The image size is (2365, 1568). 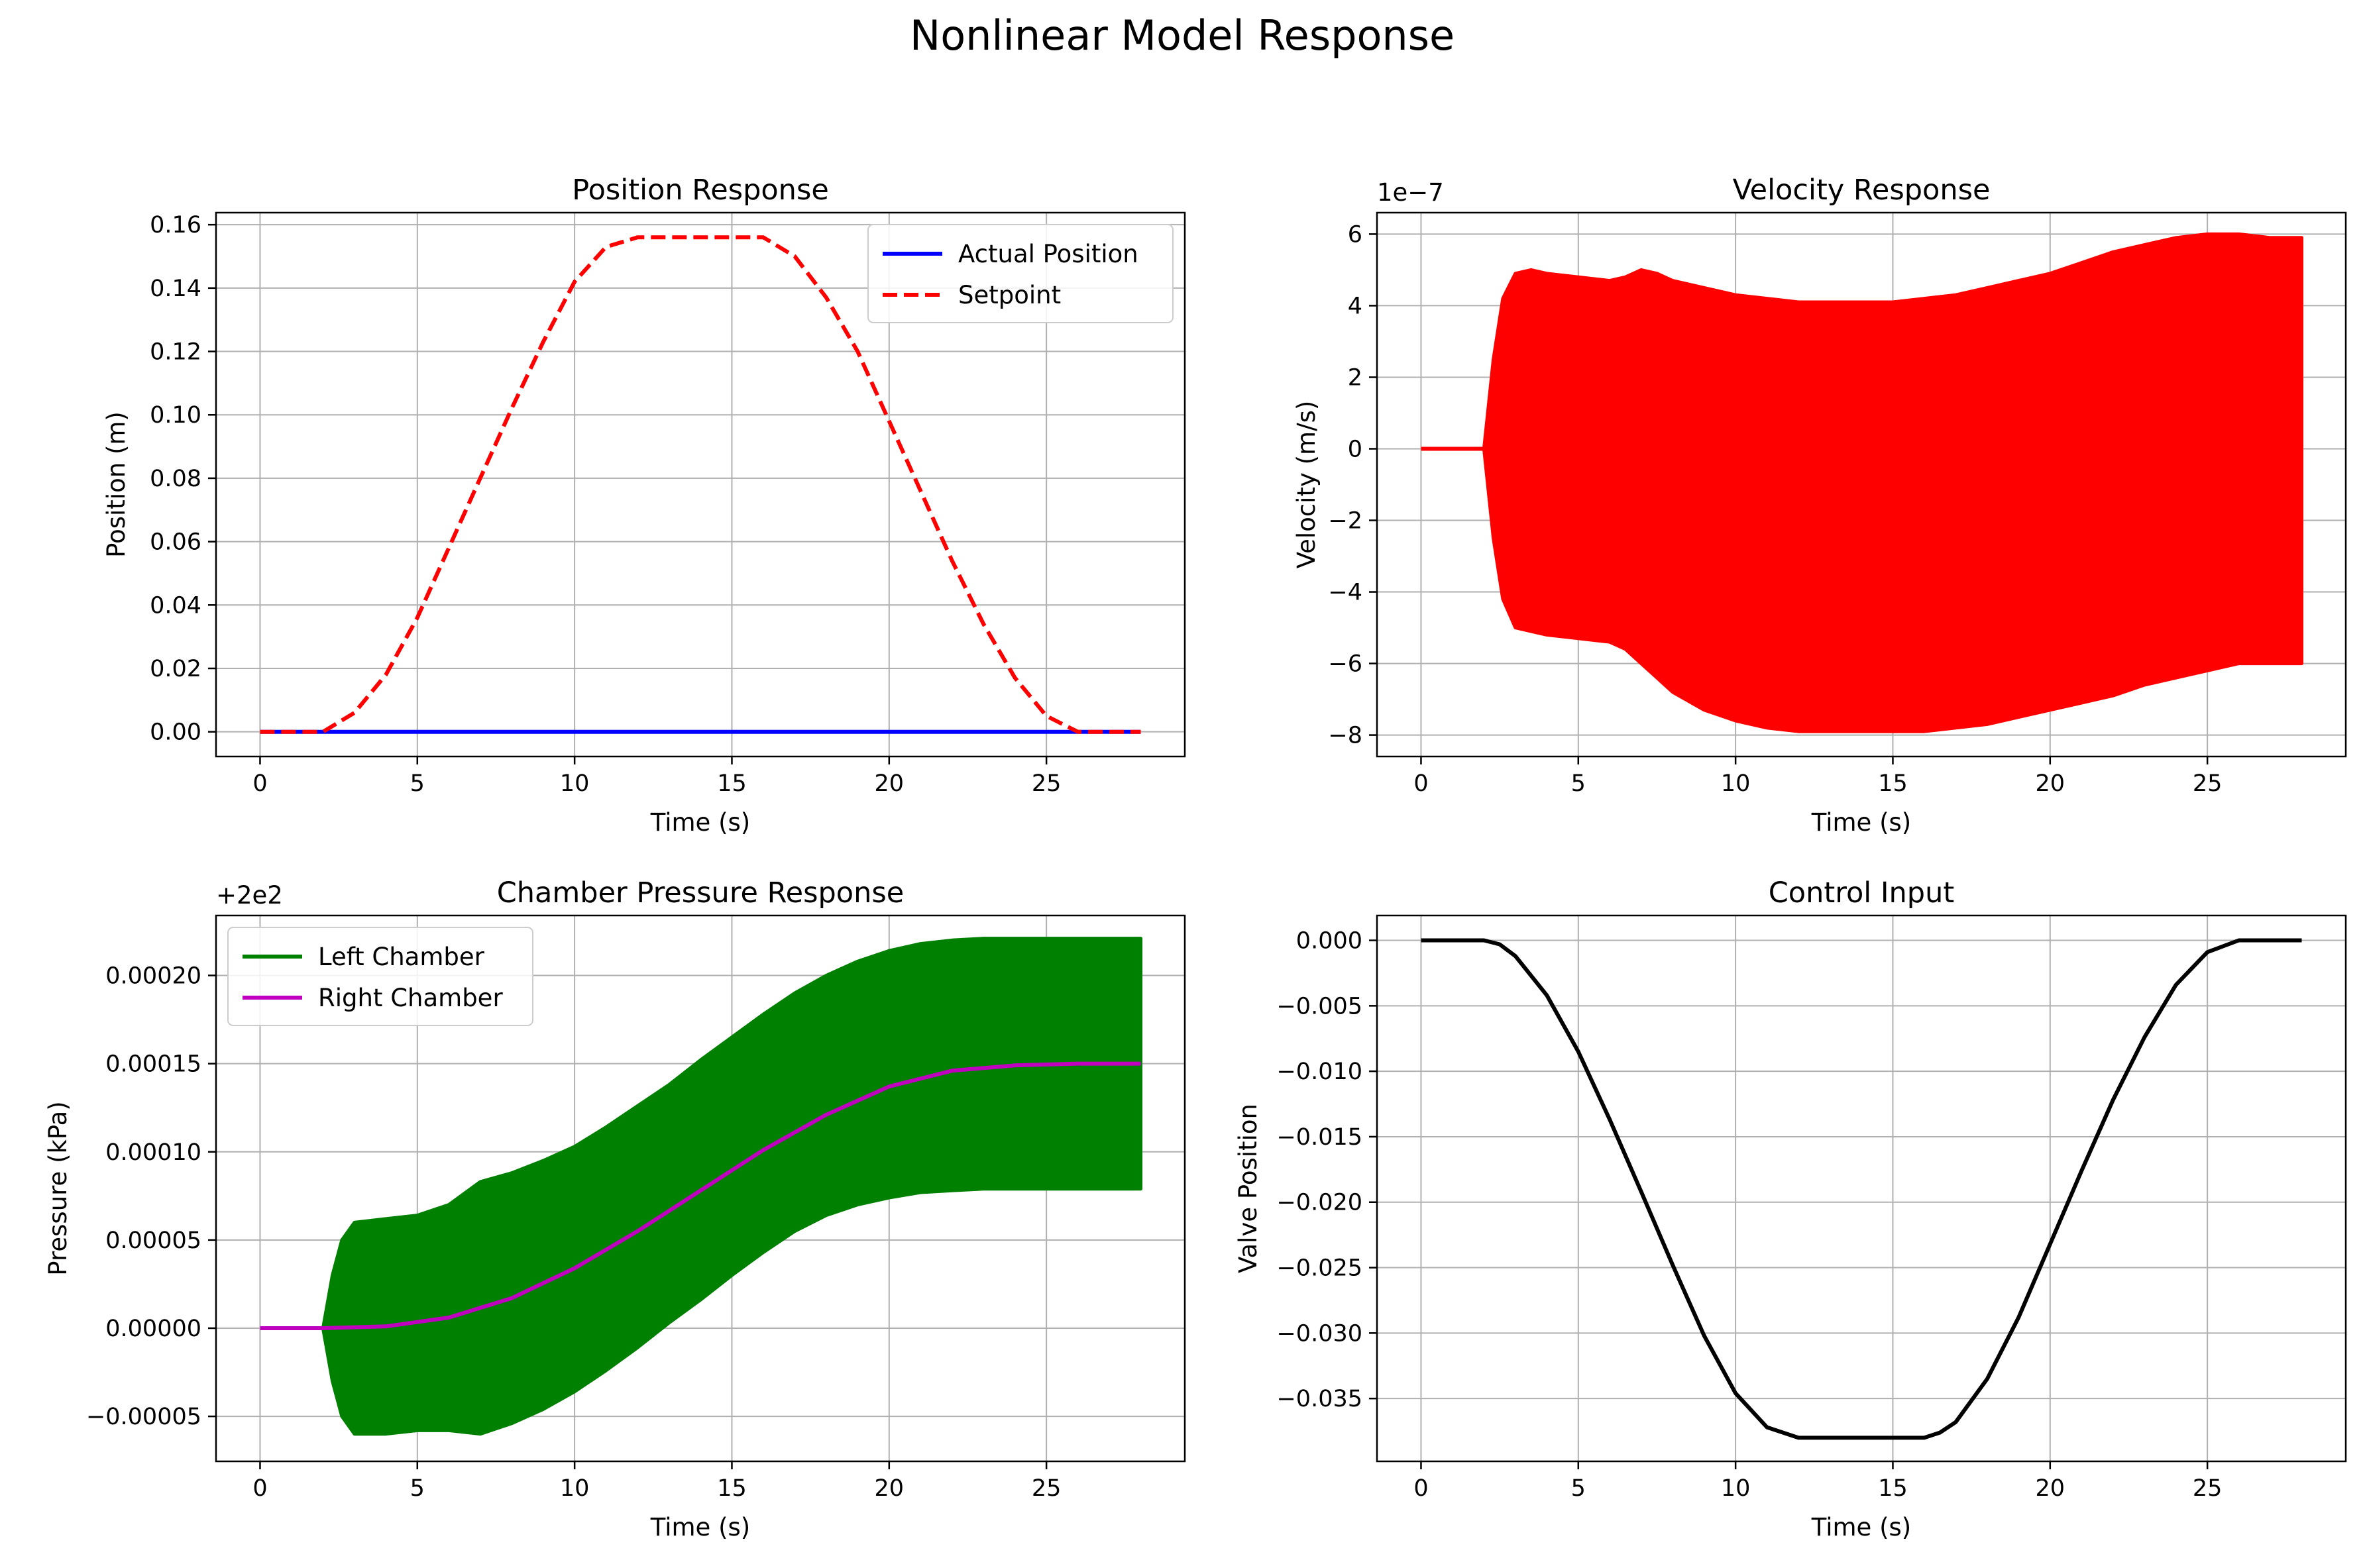 What do you see at coordinates (153, 1152) in the screenshot?
I see `y-tick-label: 0.00010` at bounding box center [153, 1152].